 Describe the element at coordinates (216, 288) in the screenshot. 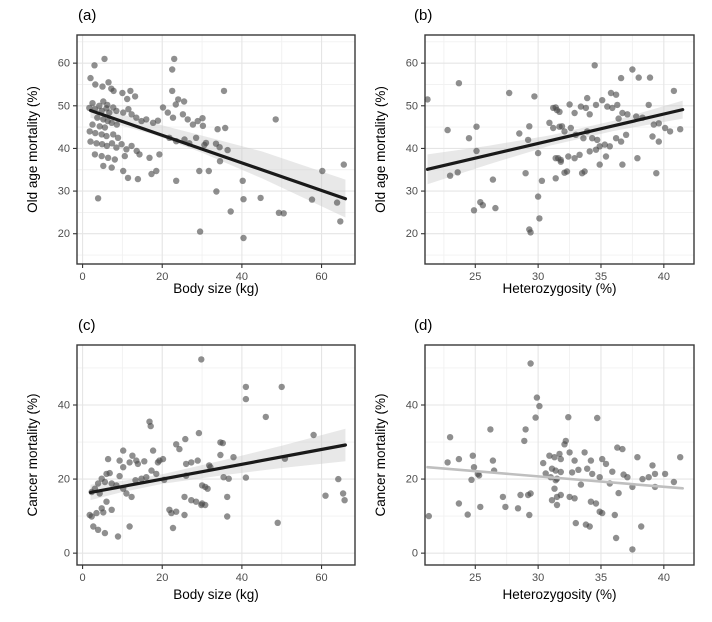

I see `x-axis-title-a: Body size (kg)` at that location.